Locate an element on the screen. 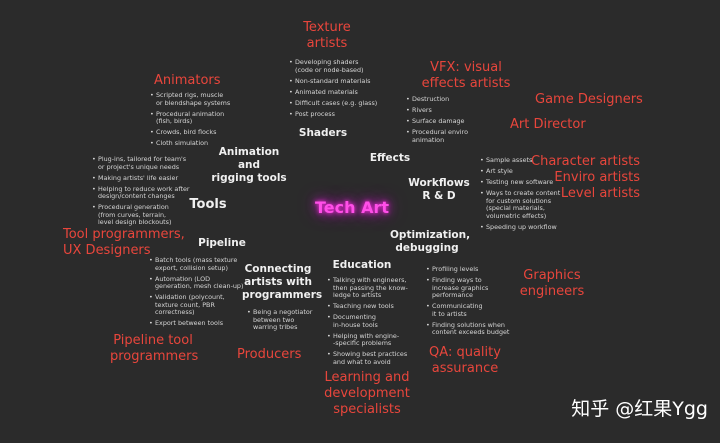 The image size is (720, 443). list-item: Crowds, bird flocks is located at coordinates (195, 133).